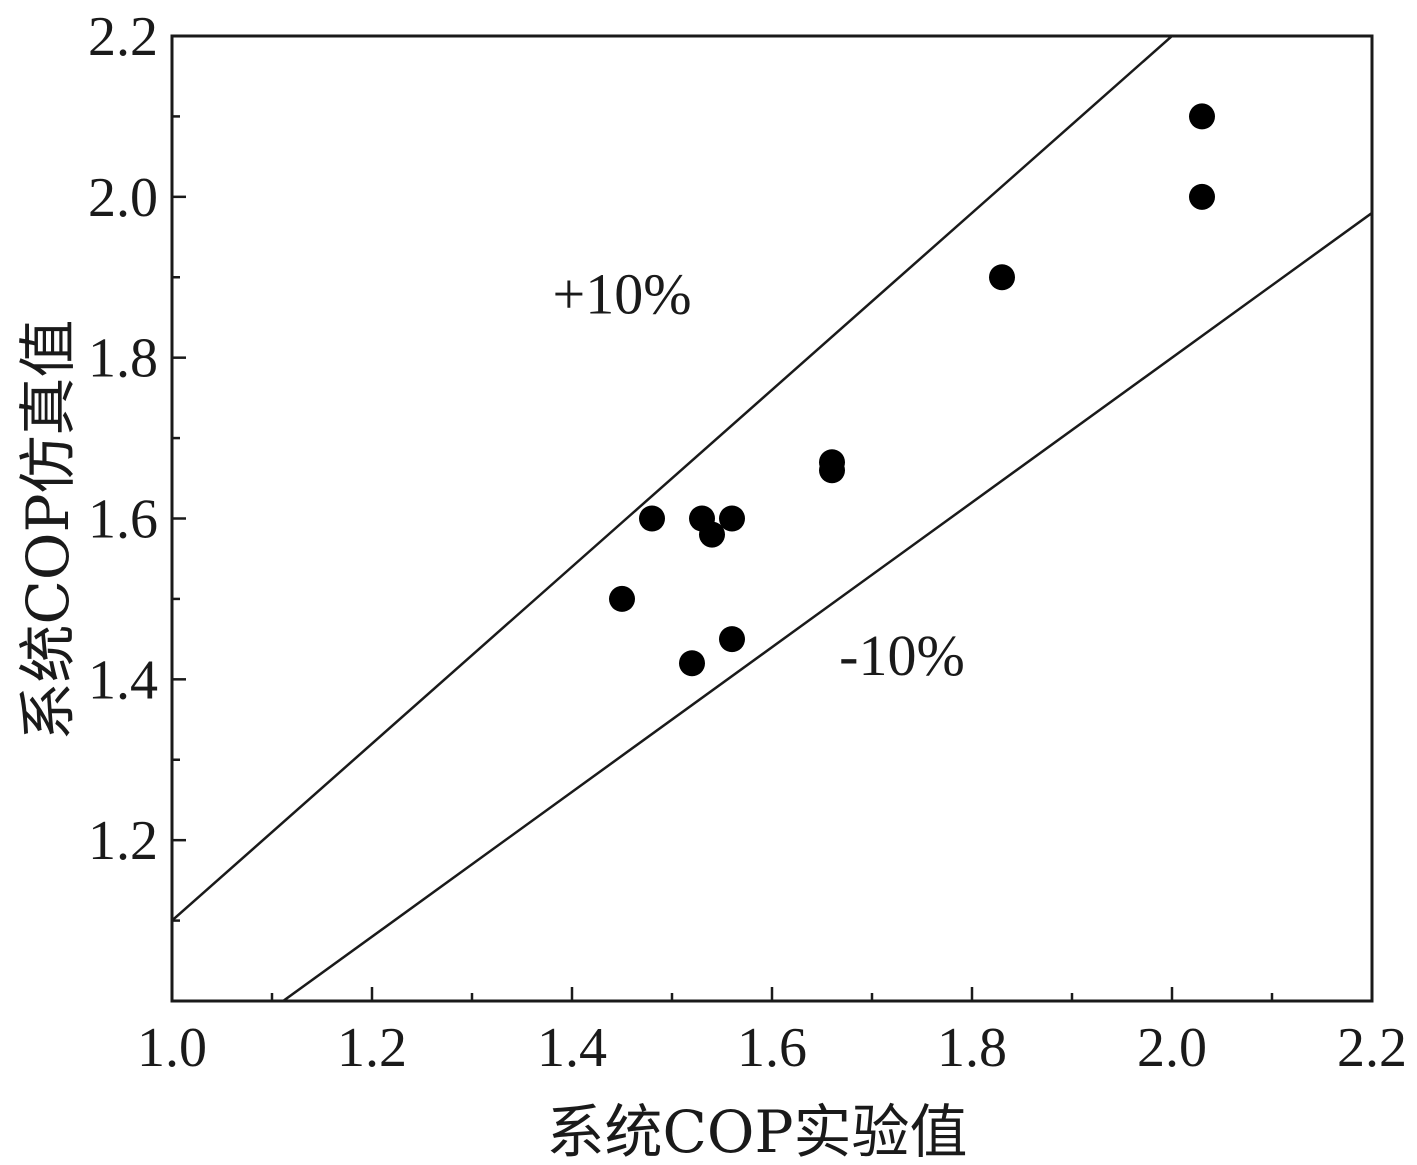 The width and height of the screenshot is (1417, 1165). What do you see at coordinates (48, 530) in the screenshot?
I see `y-axis-title: 系统COP仿真值` at bounding box center [48, 530].